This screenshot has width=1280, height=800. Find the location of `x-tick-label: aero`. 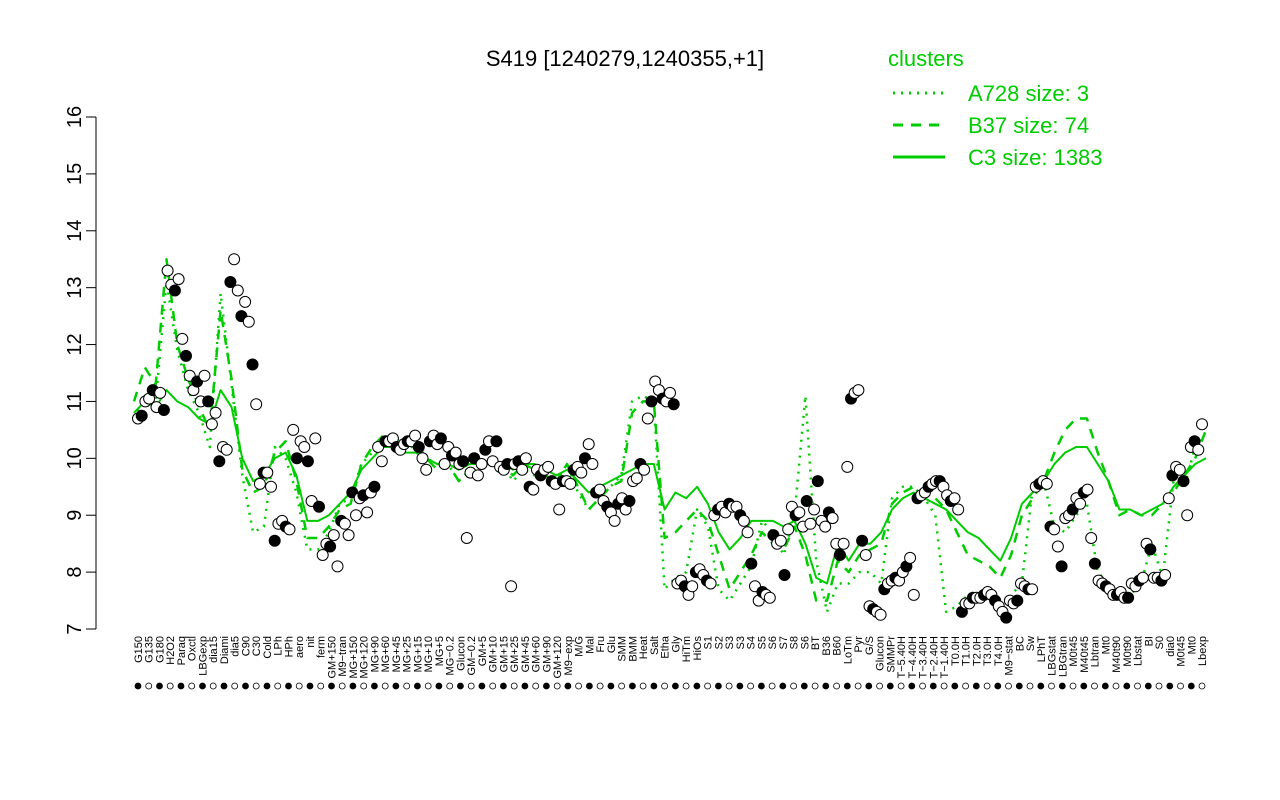

x-tick-label: aero is located at coordinates (300, 647).